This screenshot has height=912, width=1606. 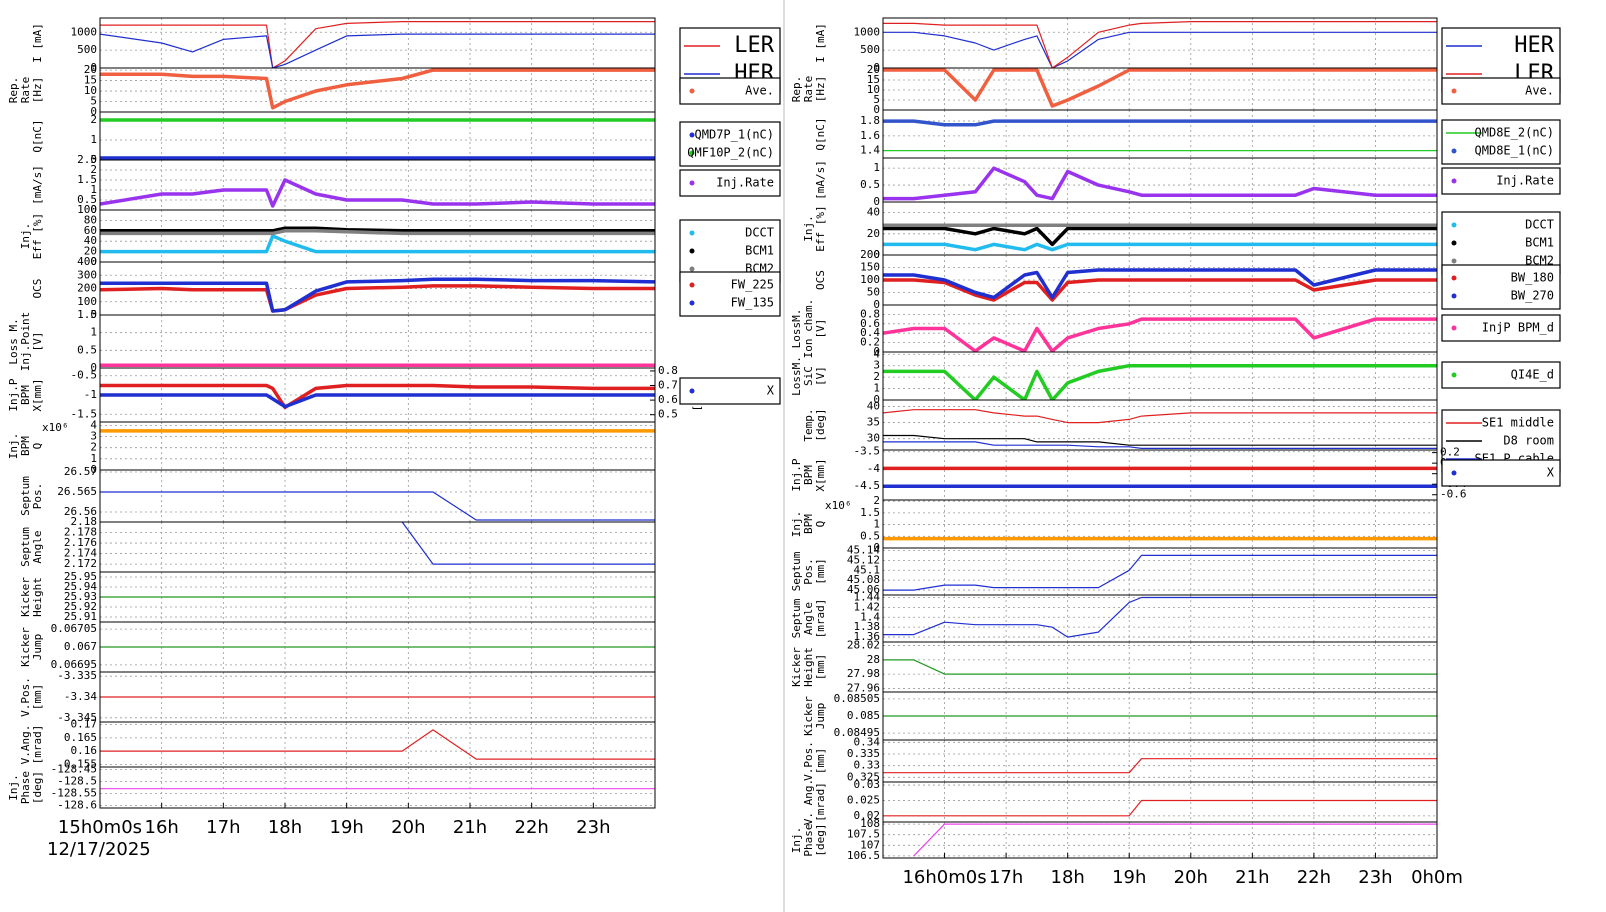 I want to click on legend-label: LER, so click(x=754, y=45).